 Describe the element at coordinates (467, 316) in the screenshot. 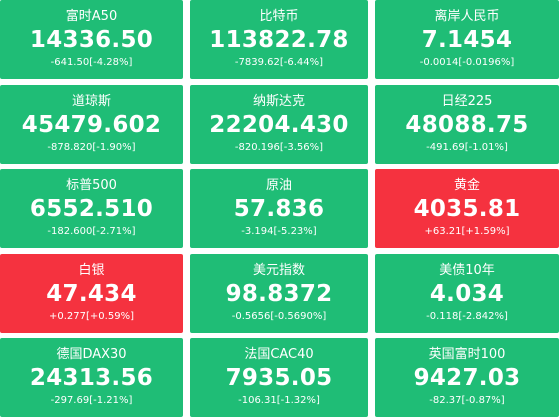

I see `quote-change: -0.118[-2.842%]` at that location.